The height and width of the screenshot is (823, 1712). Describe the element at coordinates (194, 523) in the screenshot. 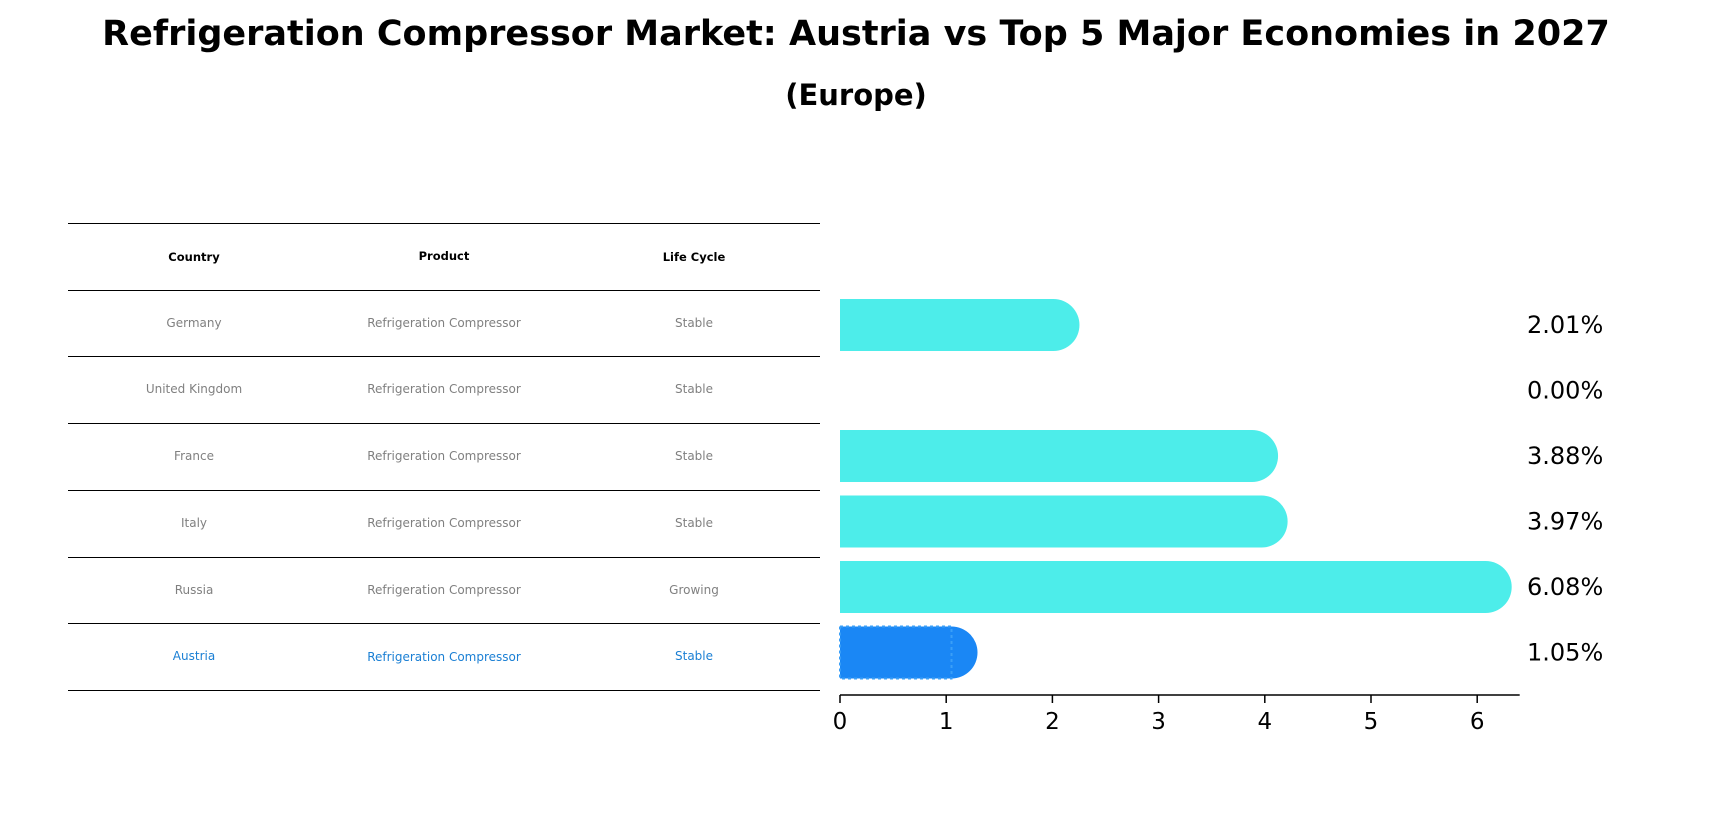

I see `table-cell-country: Italy` at that location.